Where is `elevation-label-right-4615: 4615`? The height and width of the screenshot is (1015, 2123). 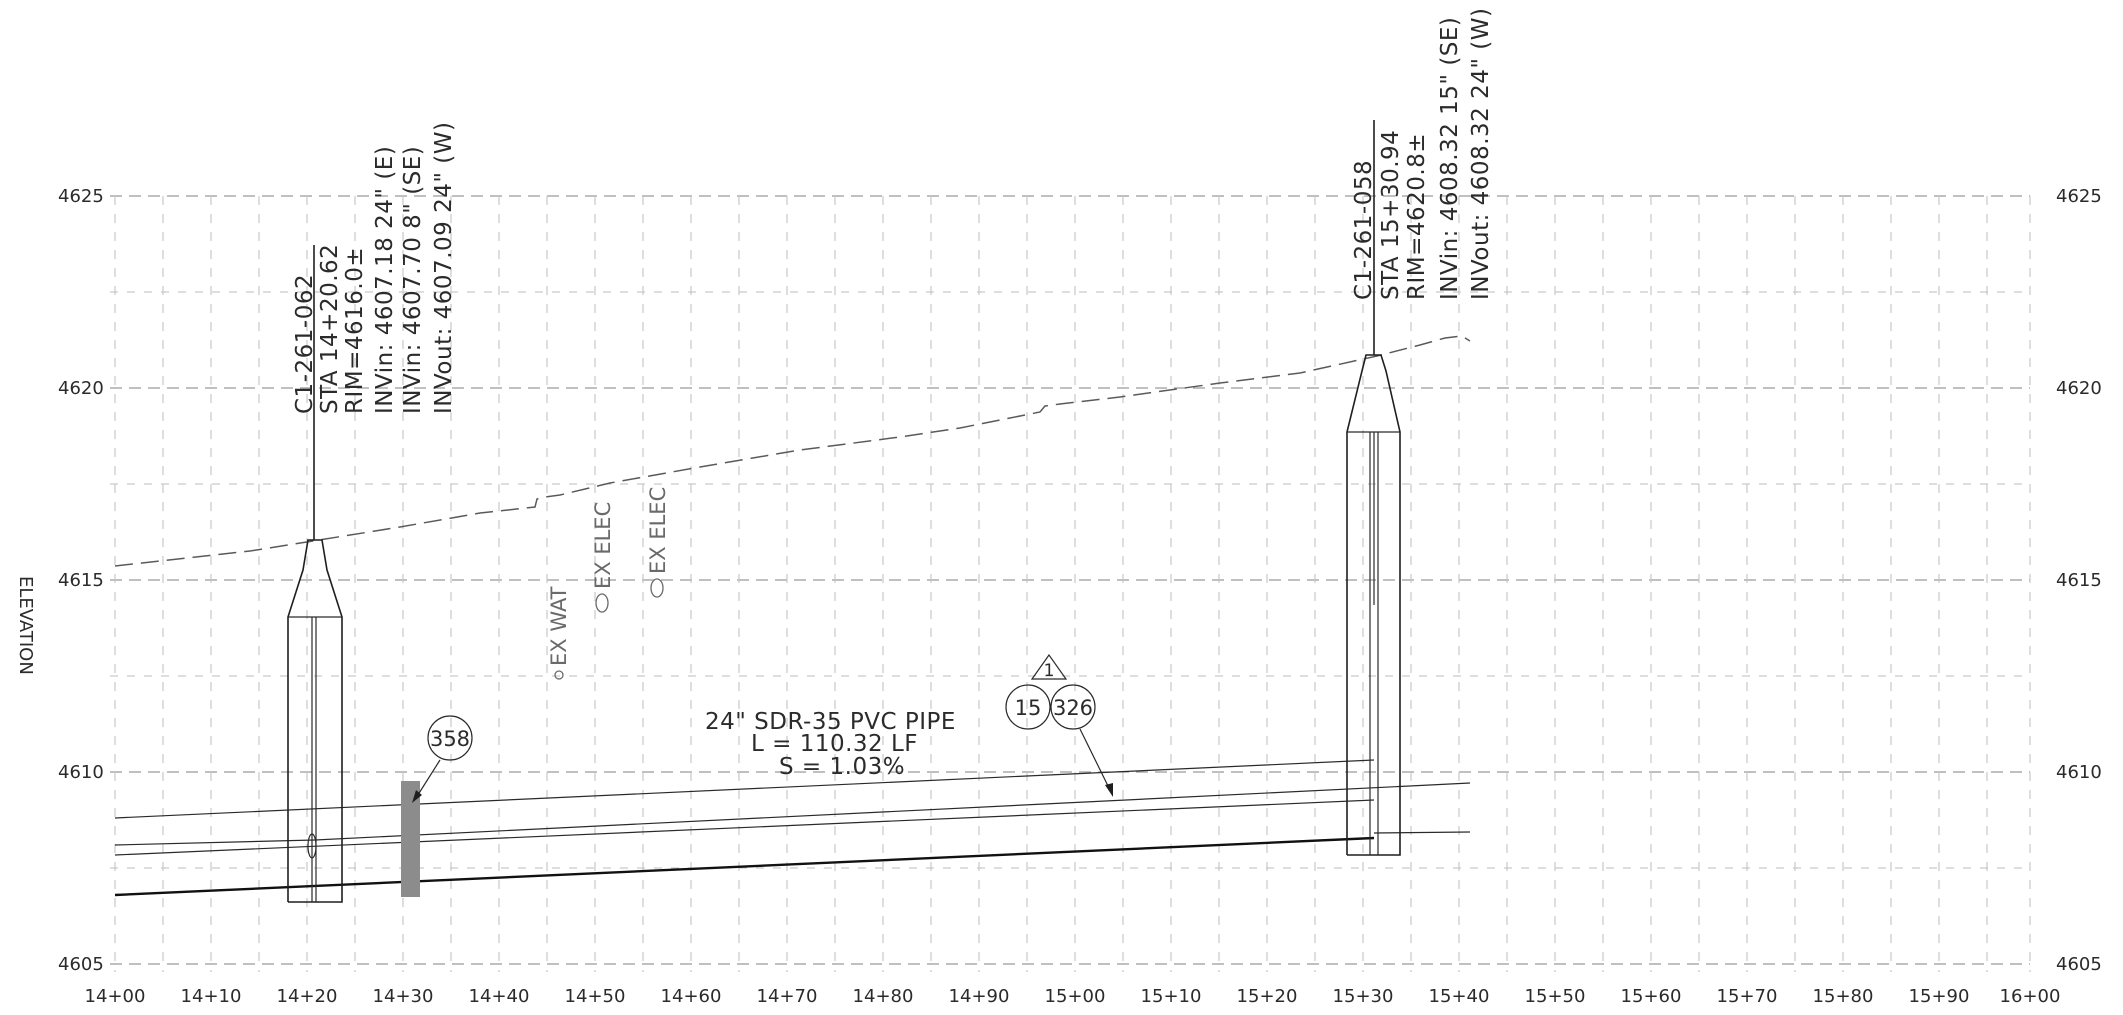 elevation-label-right-4615: 4615 is located at coordinates (2079, 580).